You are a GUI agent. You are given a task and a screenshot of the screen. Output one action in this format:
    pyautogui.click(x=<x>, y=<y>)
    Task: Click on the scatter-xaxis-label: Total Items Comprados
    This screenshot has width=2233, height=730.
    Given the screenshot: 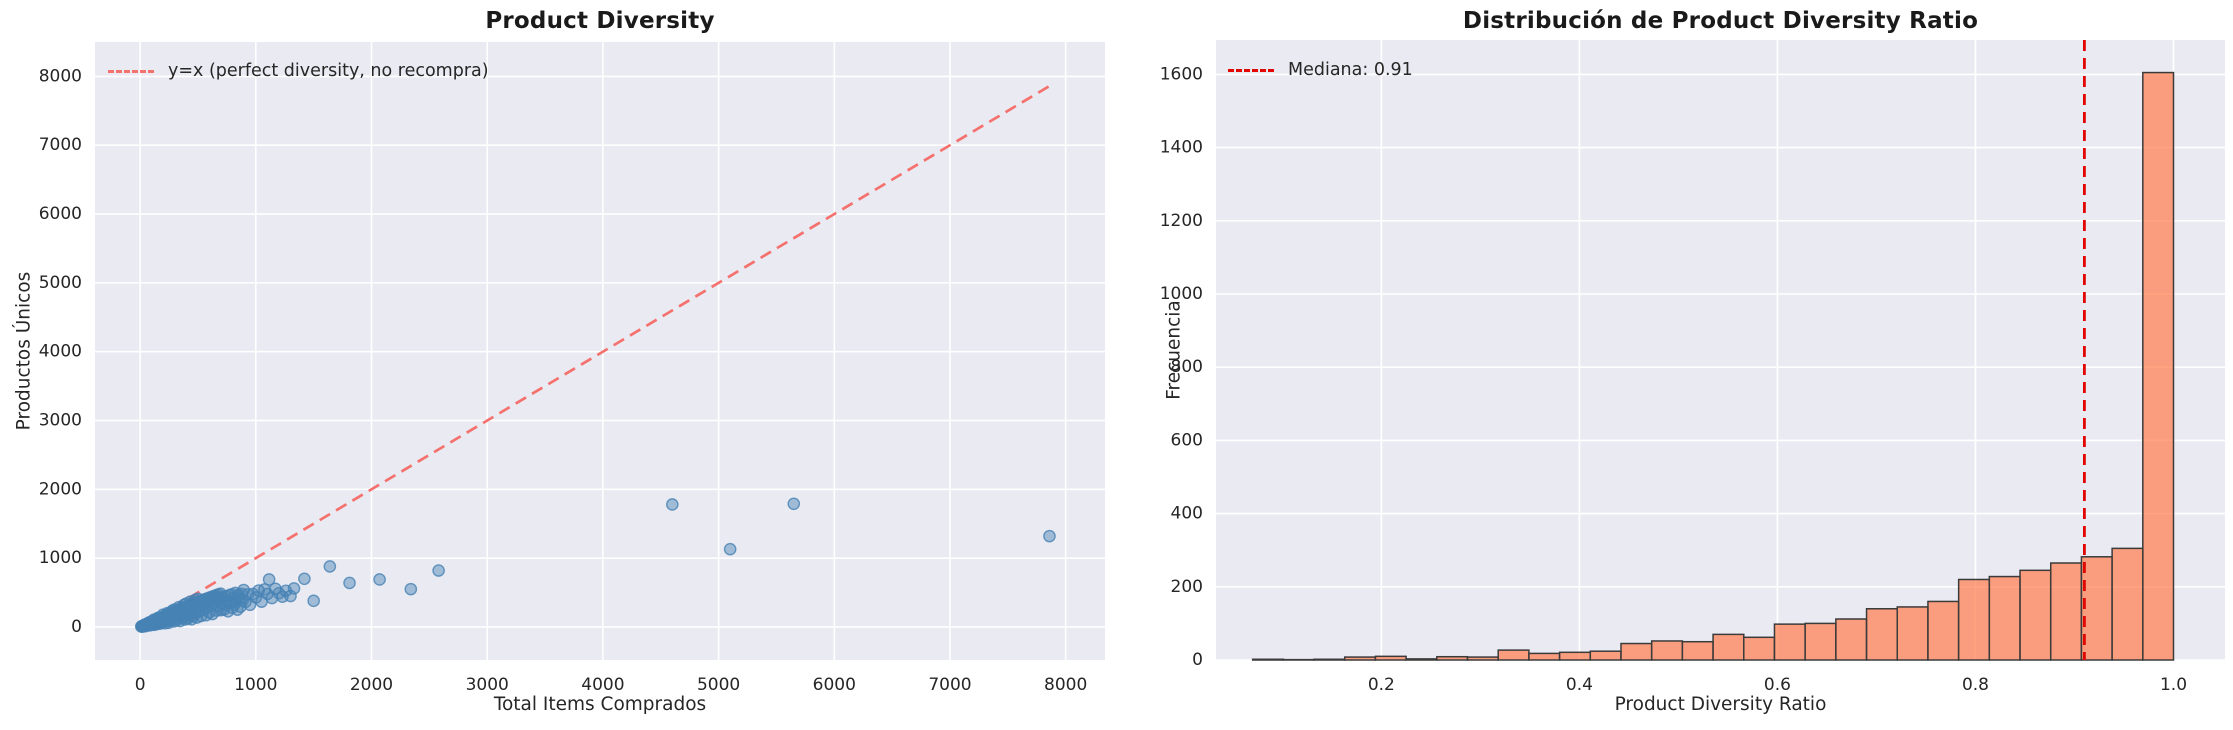 What is the action you would take?
    pyautogui.click(x=600, y=704)
    